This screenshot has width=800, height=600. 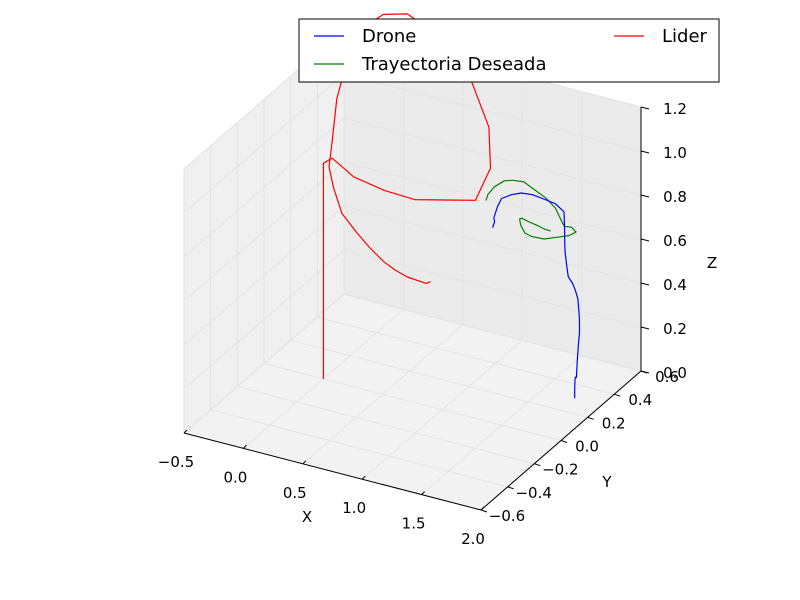 What do you see at coordinates (640, 400) in the screenshot?
I see `y-tick-label-5: 0.4` at bounding box center [640, 400].